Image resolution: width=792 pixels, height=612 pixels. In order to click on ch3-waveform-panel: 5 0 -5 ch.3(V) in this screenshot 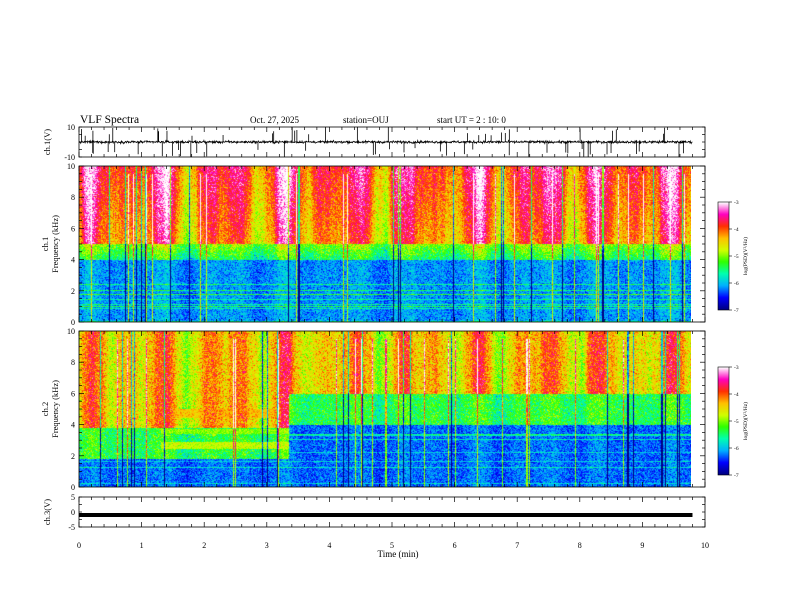, I will do `click(374, 512)`.